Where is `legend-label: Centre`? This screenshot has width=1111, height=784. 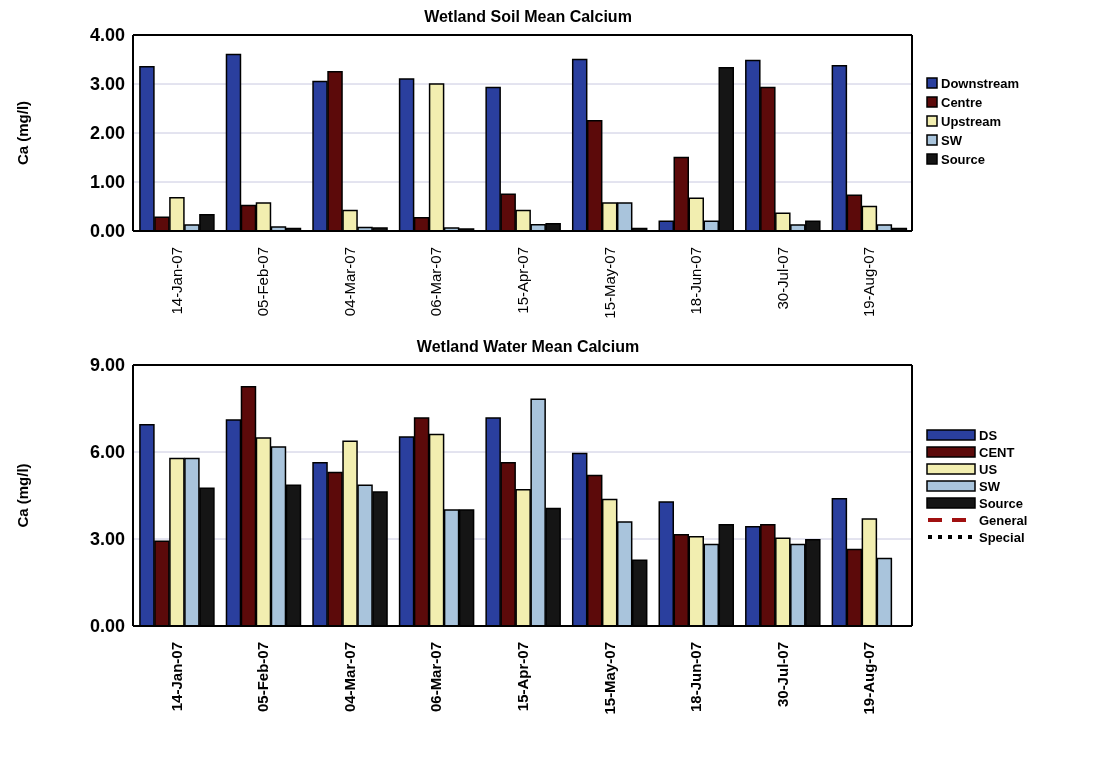
legend-label: Centre is located at coordinates (962, 102).